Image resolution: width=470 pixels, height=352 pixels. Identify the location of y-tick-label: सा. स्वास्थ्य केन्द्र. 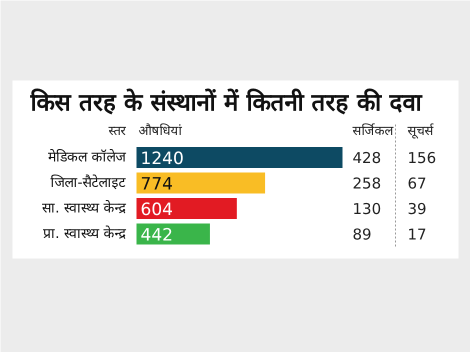
(84, 208).